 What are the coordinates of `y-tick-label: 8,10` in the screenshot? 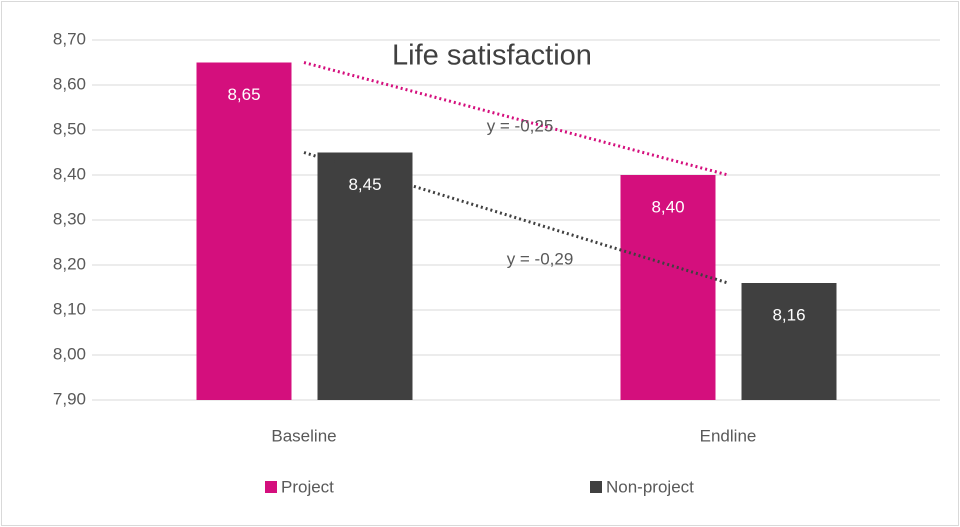 It's located at (69, 308).